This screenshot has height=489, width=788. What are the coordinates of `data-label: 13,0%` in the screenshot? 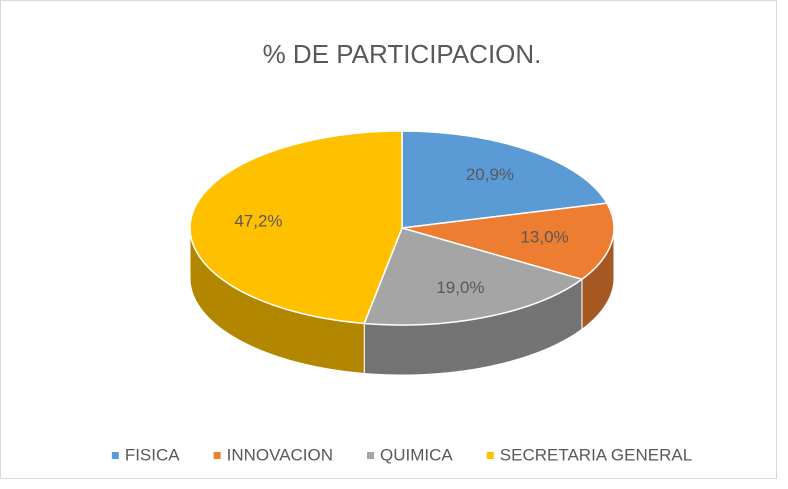 It's located at (544, 236).